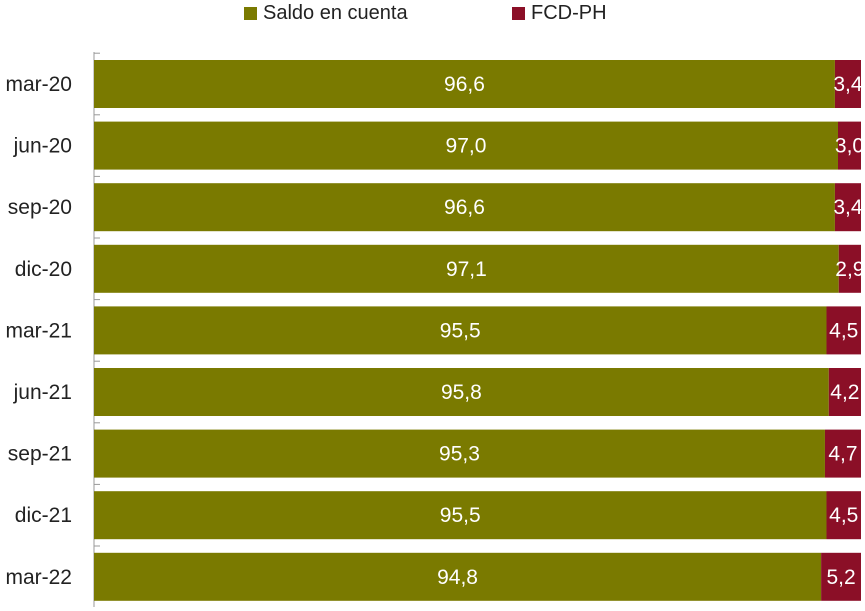 The width and height of the screenshot is (865, 611). I want to click on category-label: mar-21, so click(38, 330).